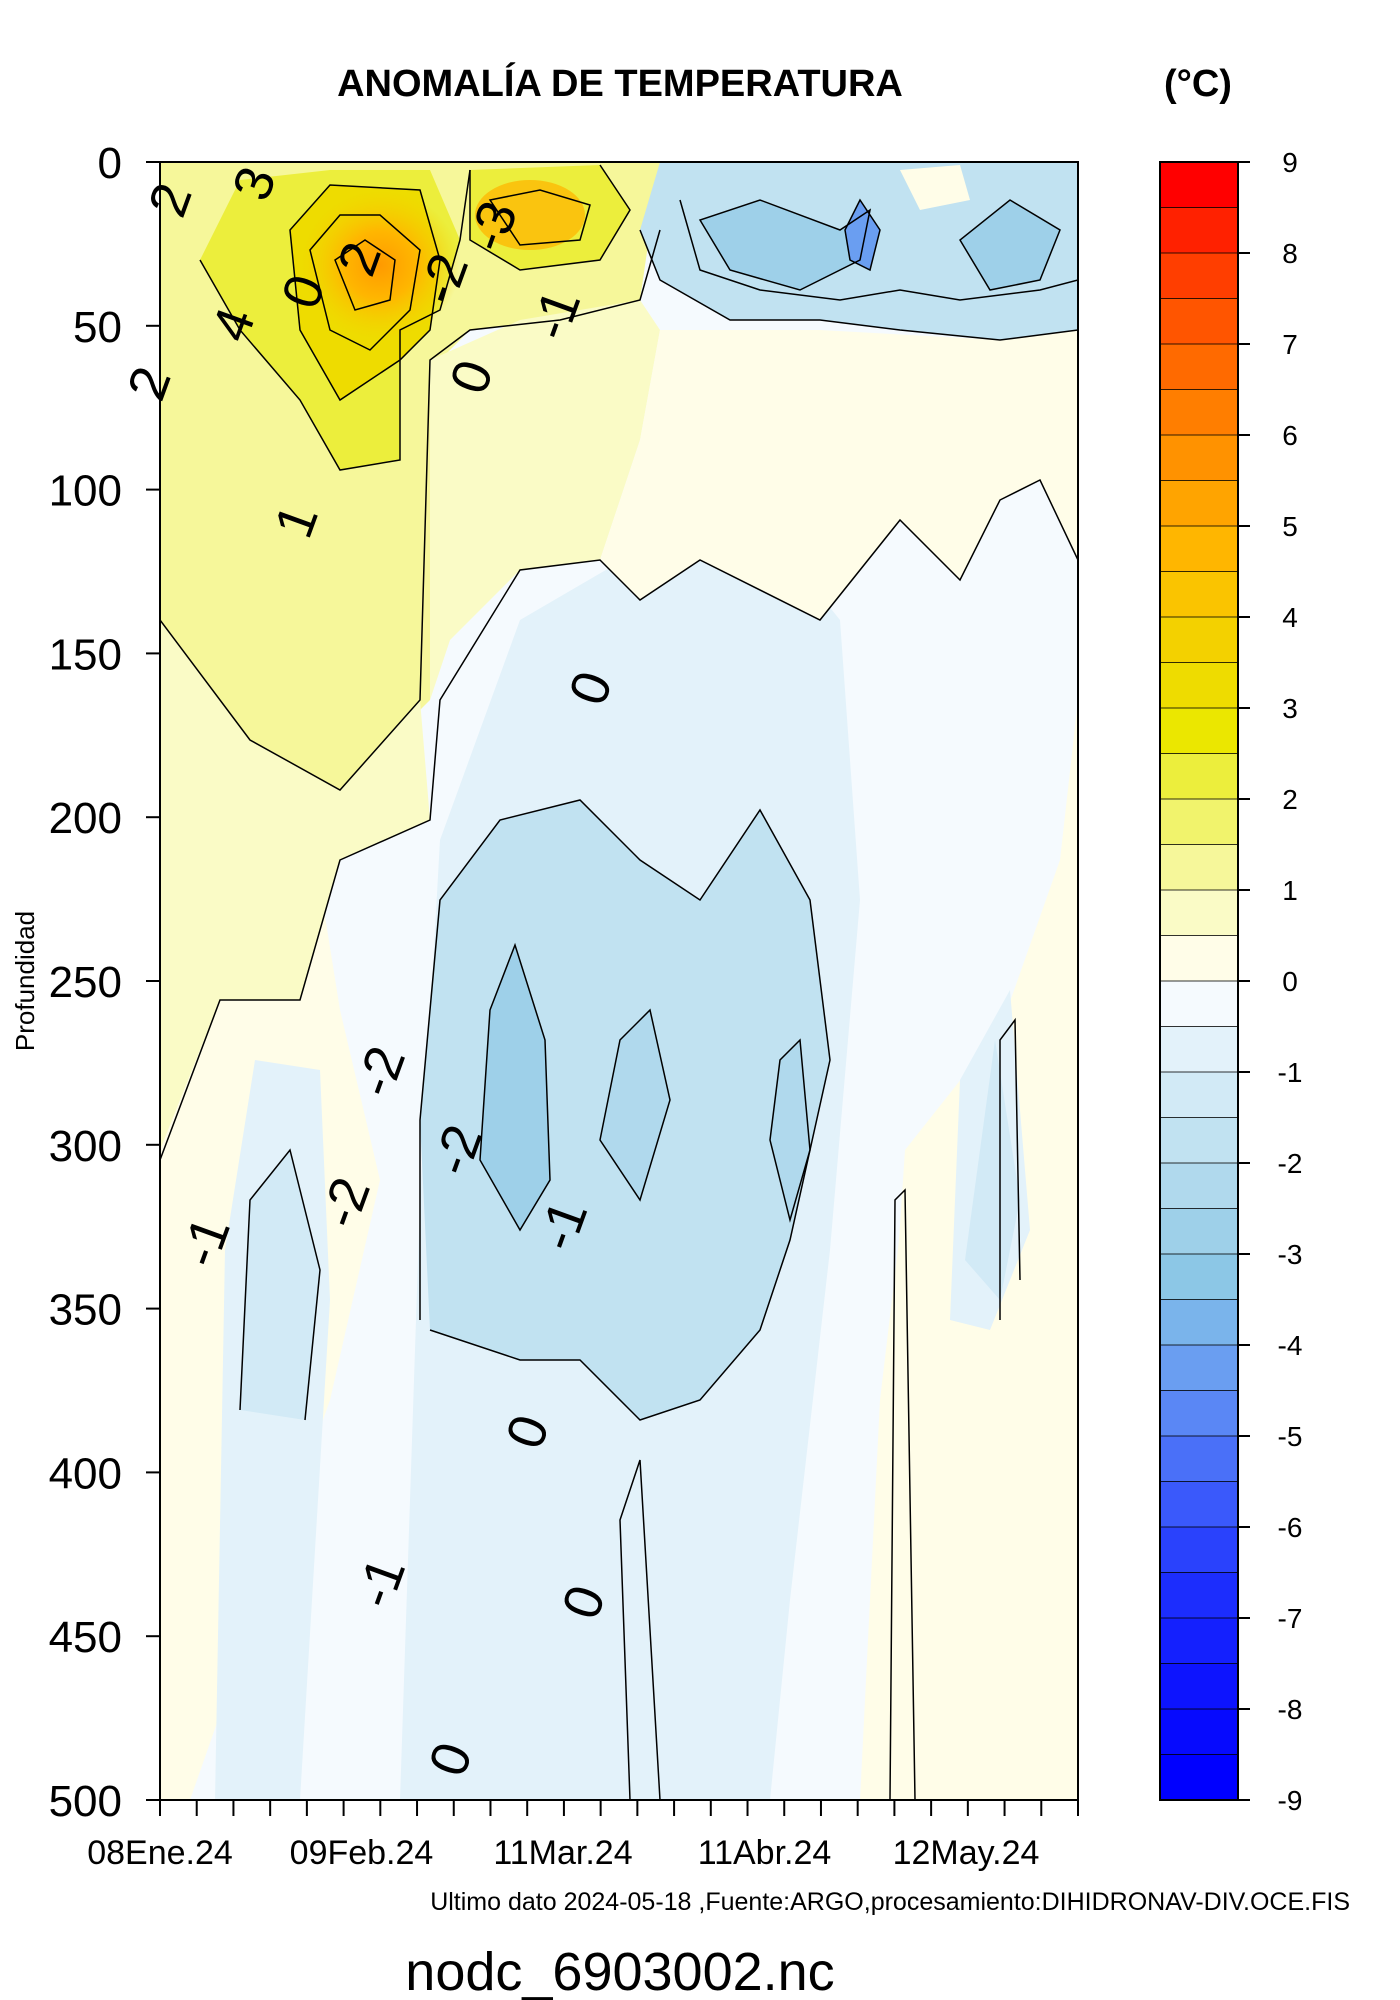 The image size is (1400, 2000). Describe the element at coordinates (1290, 1709) in the screenshot. I see `colorbar-tick-label: -8` at that location.